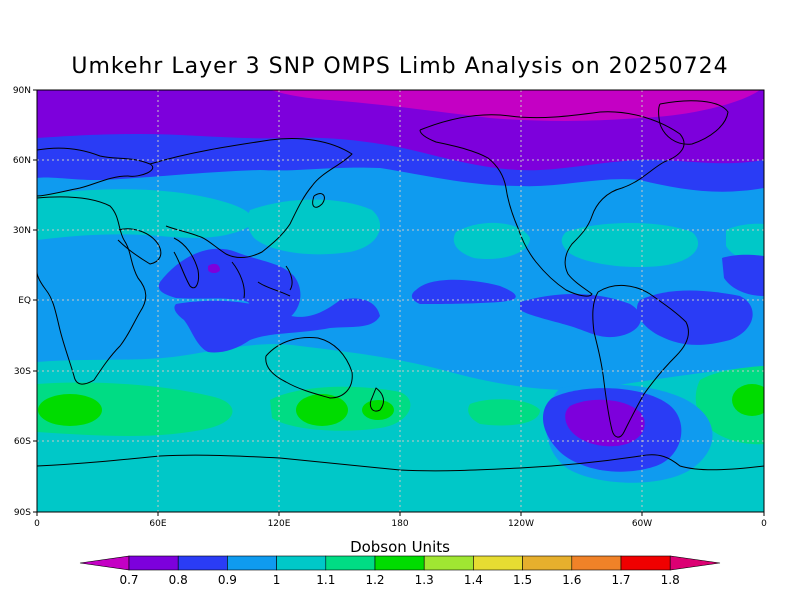 This screenshot has height=600, width=800. I want to click on coast-japan, so click(318, 200).